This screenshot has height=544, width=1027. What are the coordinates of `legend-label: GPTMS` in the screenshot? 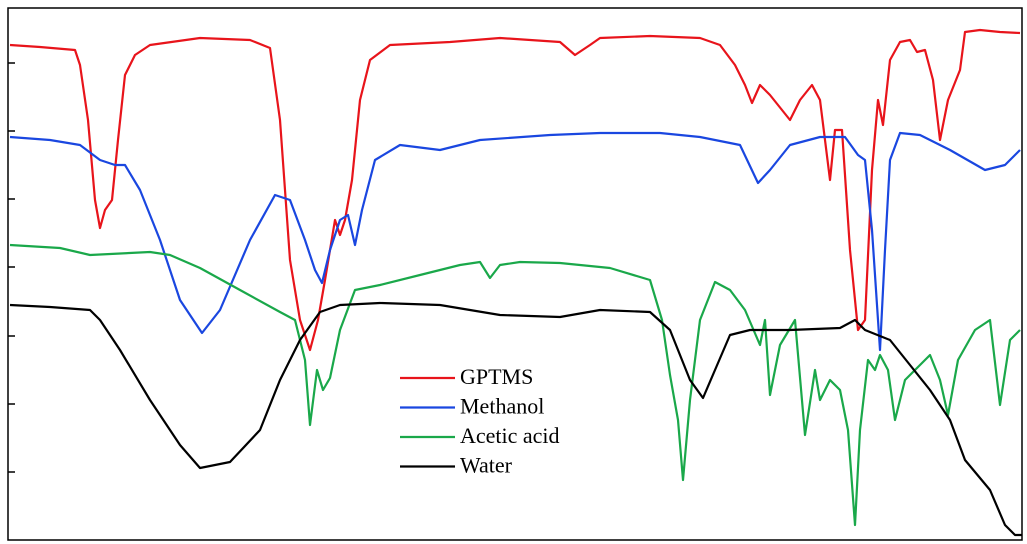 It's located at (496, 376).